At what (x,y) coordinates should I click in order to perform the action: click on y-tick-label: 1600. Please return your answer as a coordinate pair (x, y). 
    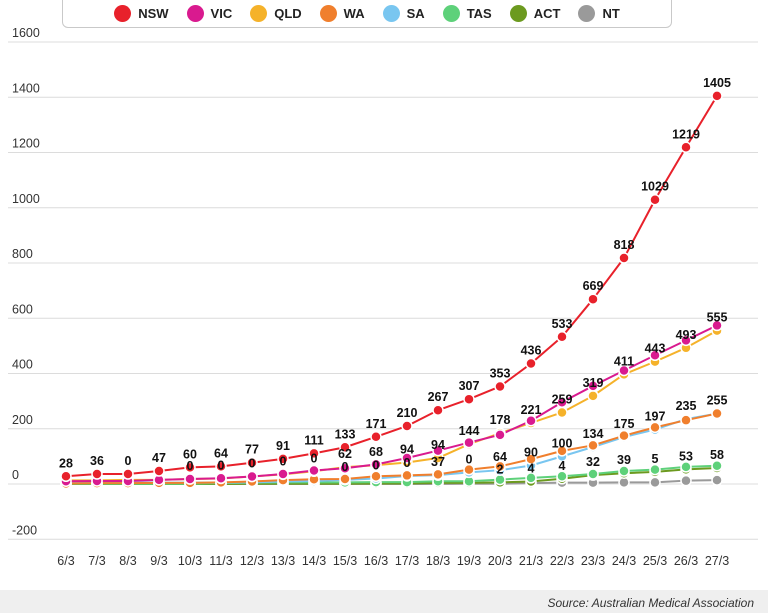
    Looking at the image, I should click on (26, 33).